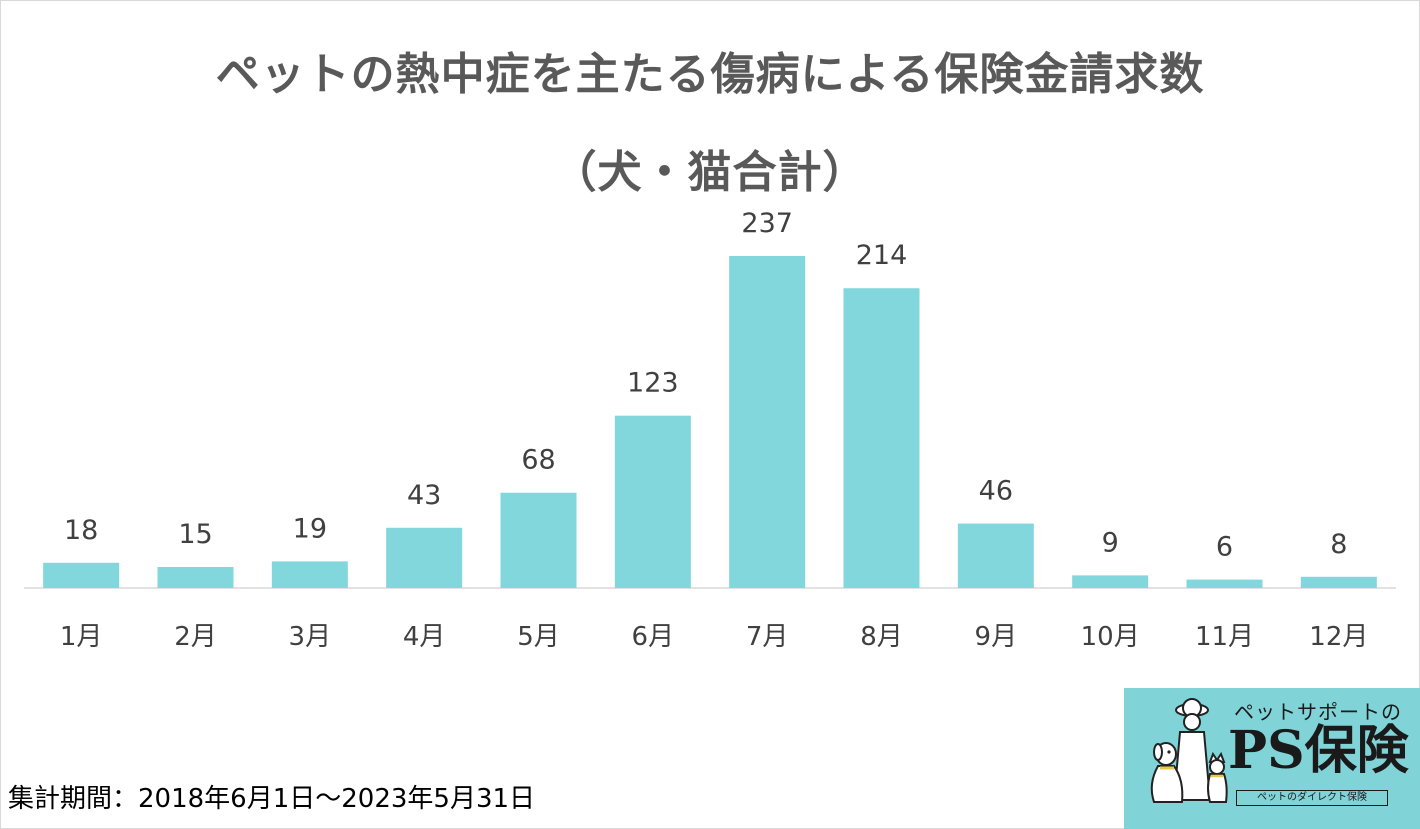 This screenshot has width=1420, height=829. Describe the element at coordinates (653, 637) in the screenshot. I see `x-tick-label: 6月` at that location.